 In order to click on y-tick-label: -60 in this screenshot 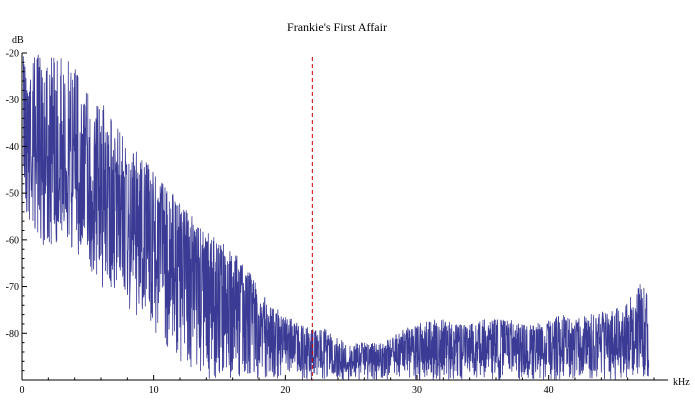, I will do `click(12, 240)`.